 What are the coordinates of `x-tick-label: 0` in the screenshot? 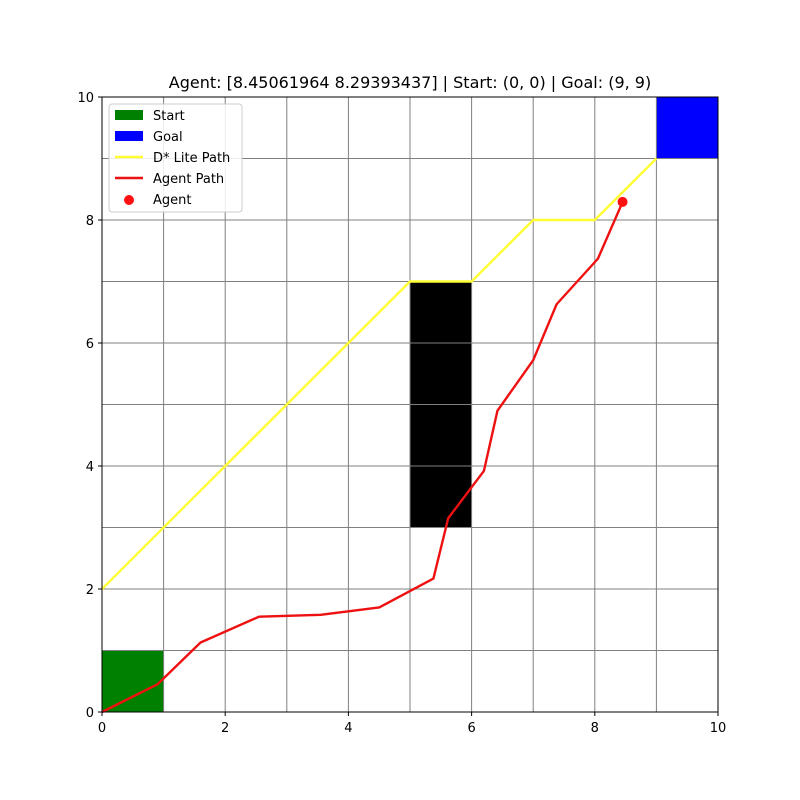 It's located at (102, 728).